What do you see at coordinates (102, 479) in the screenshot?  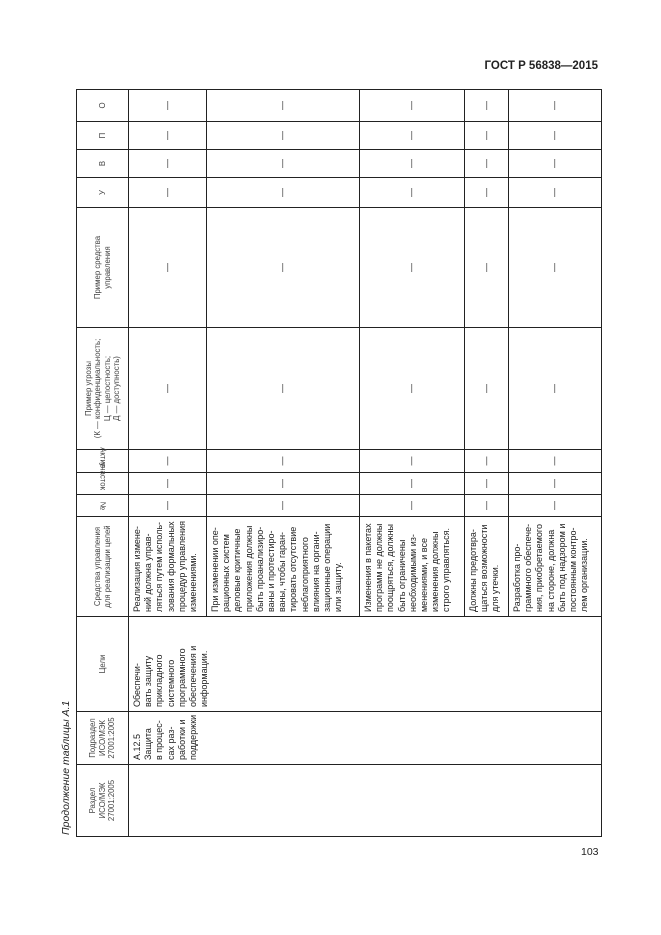 I see `col-area: участок` at bounding box center [102, 479].